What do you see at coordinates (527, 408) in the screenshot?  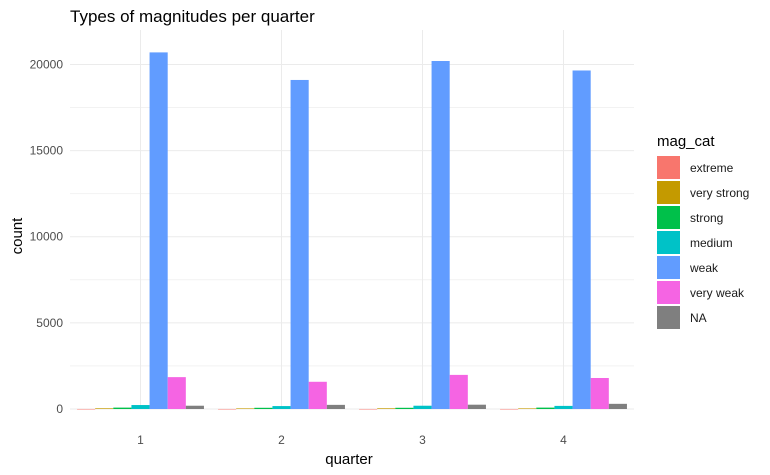 I see `bar-q4-very-strong` at bounding box center [527, 408].